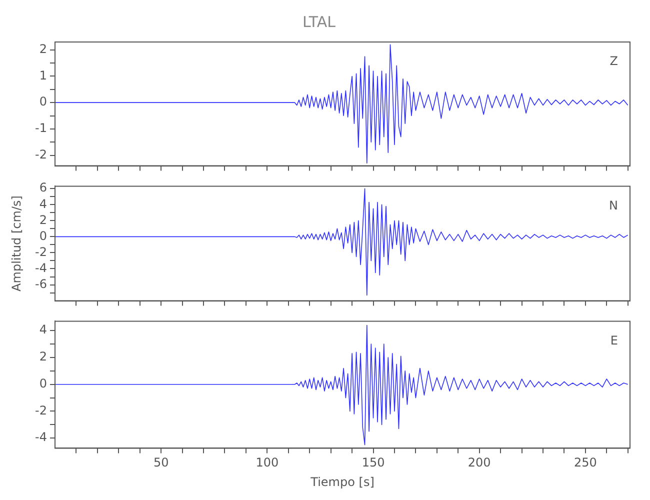  Describe the element at coordinates (479, 463) in the screenshot. I see `x-tick-label: 200` at that location.